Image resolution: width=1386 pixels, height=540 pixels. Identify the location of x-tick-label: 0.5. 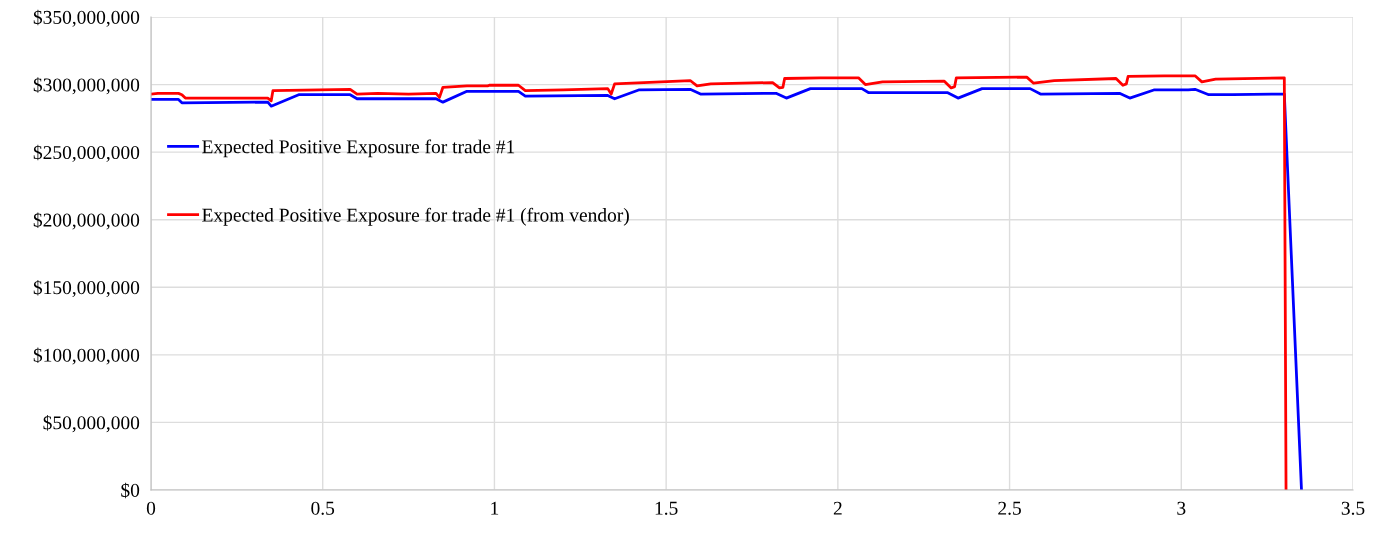
(323, 508).